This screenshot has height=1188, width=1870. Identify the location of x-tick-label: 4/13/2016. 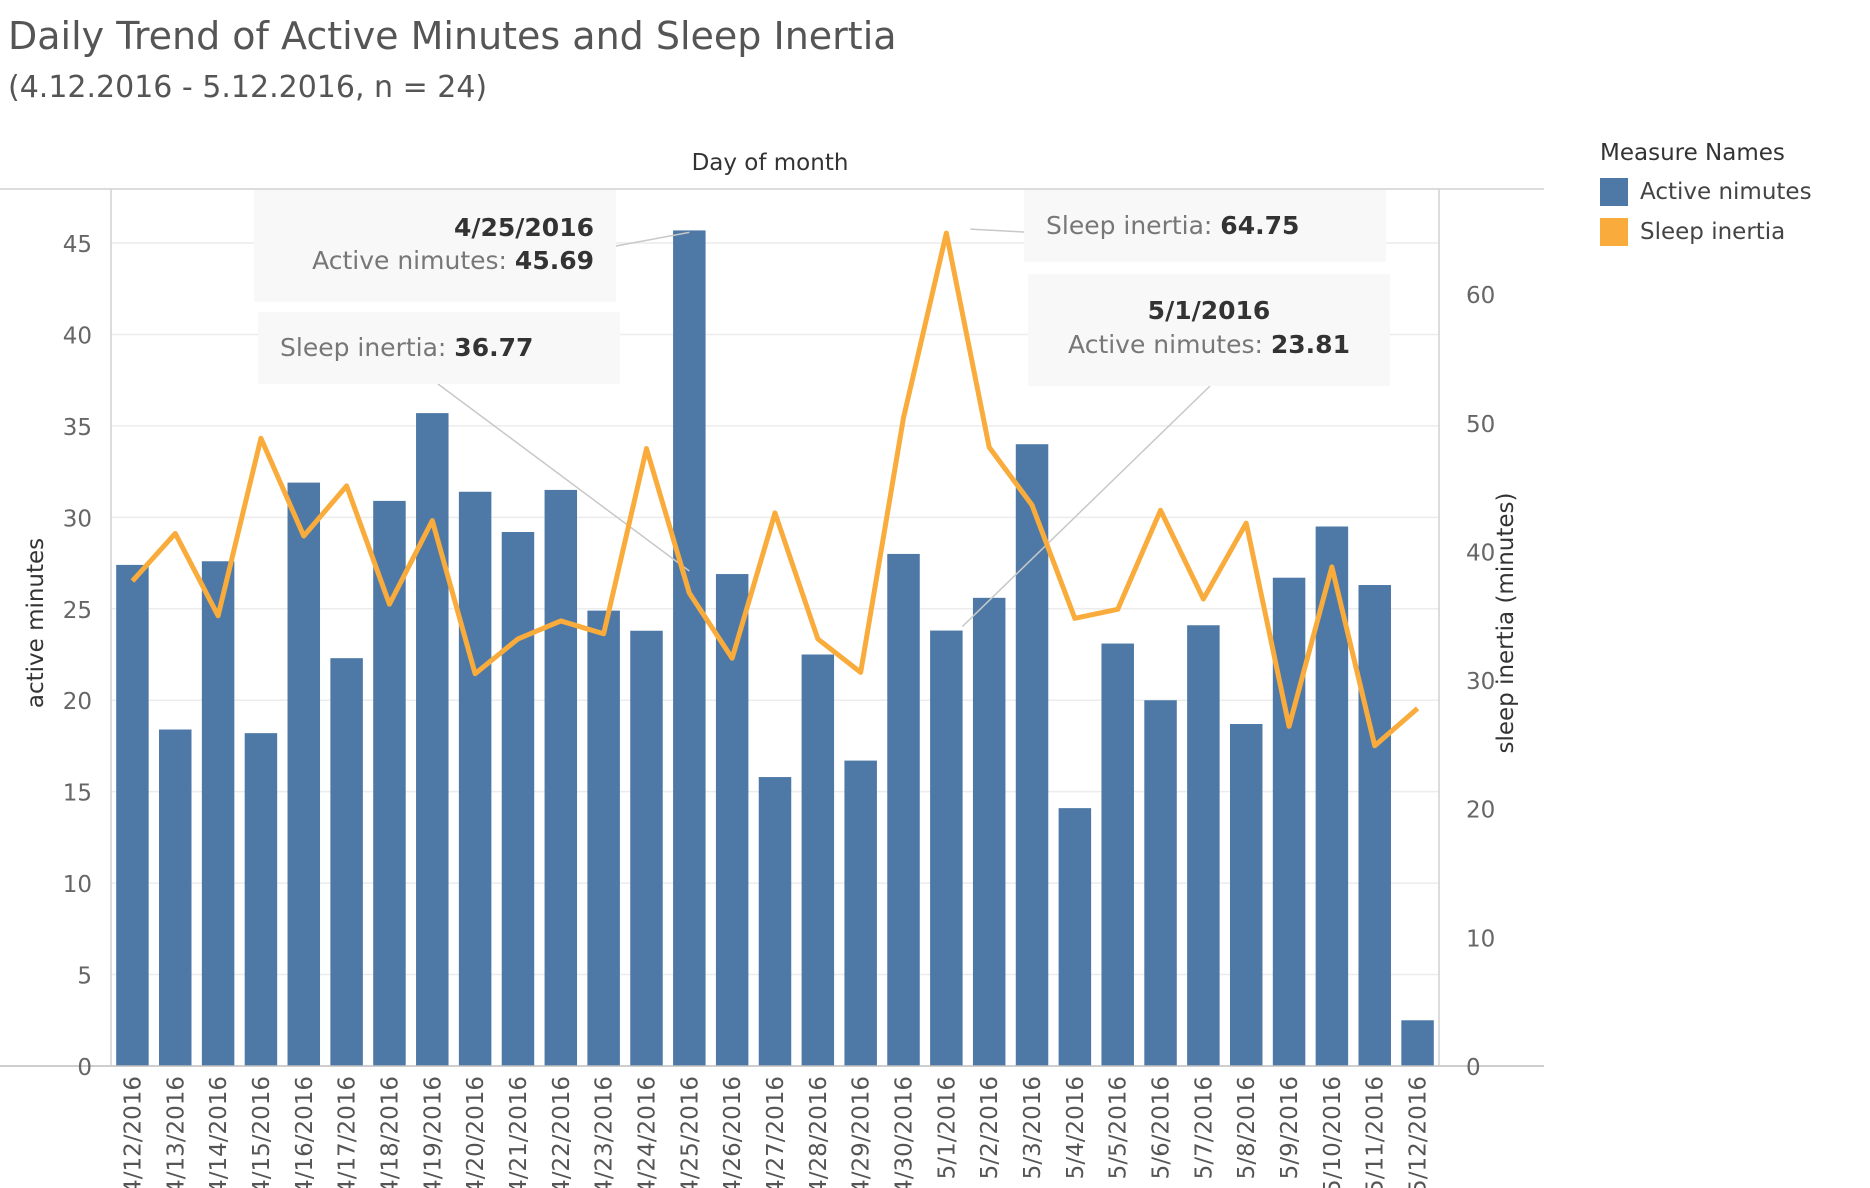
(176, 1132).